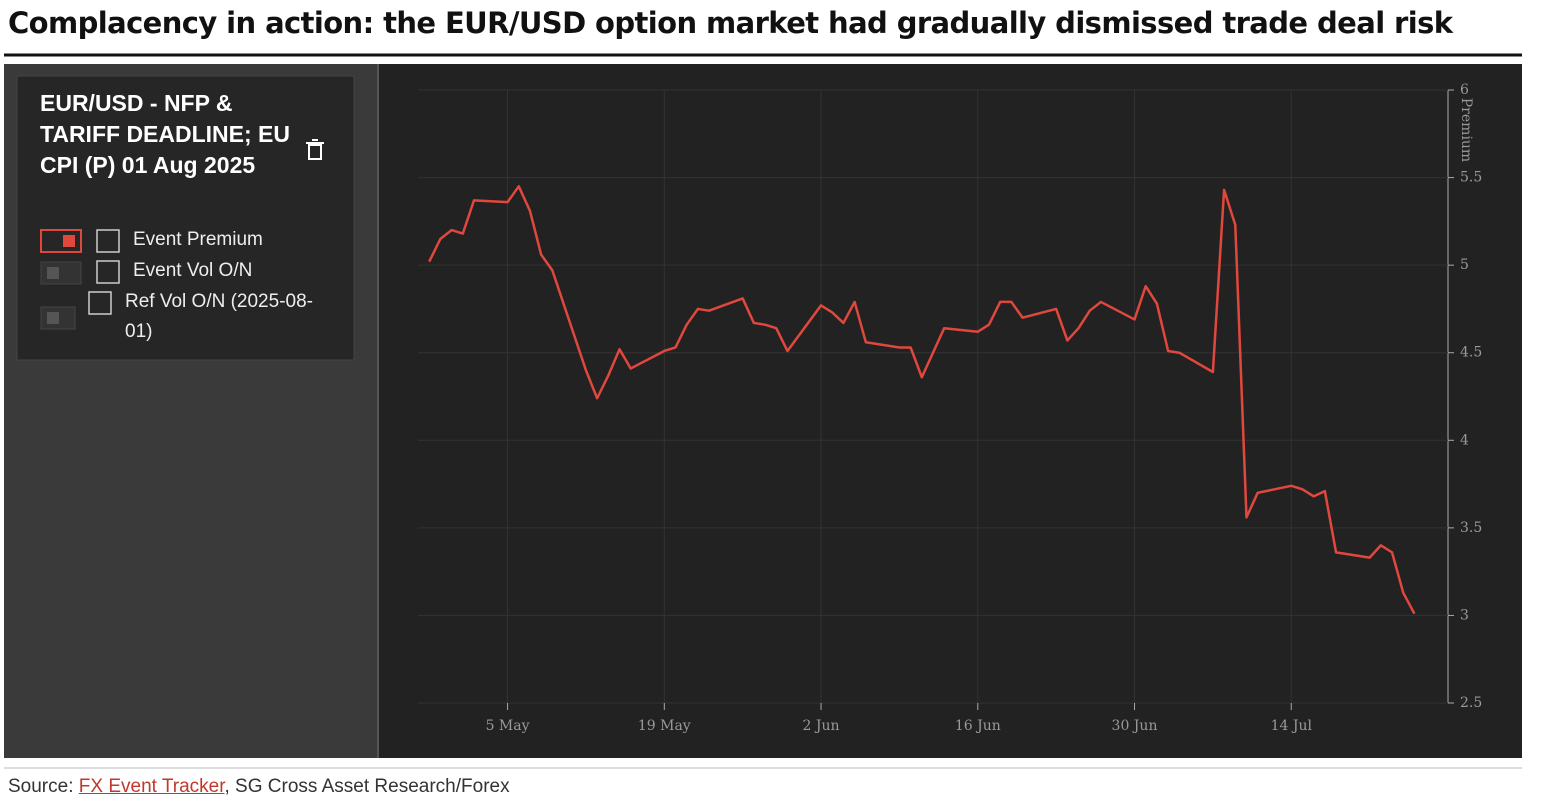 Image resolution: width=1560 pixels, height=812 pixels. I want to click on toggle-on, so click(61, 241).